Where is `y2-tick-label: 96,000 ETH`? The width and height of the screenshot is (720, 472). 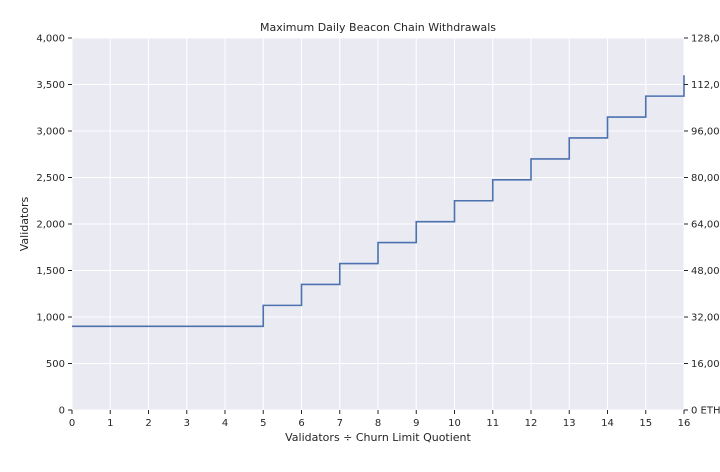 y2-tick-label: 96,000 ETH is located at coordinates (705, 132).